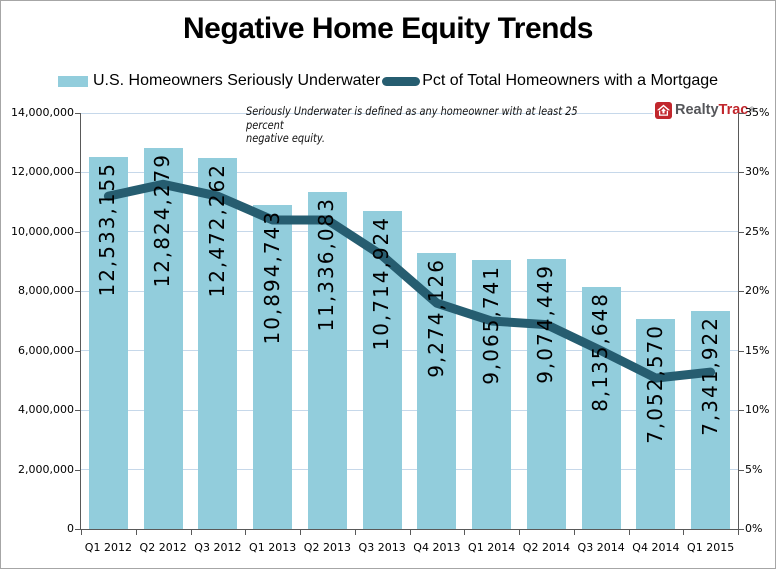 Image resolution: width=776 pixels, height=569 pixels. I want to click on bar-value-label: 12,824,279, so click(162, 220).